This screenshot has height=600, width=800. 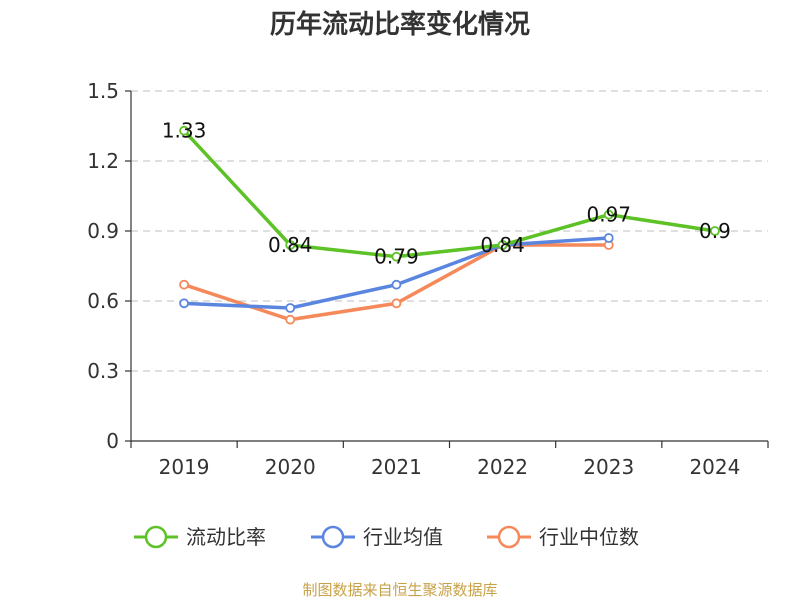 I want to click on legend-label: 行业均值, so click(x=403, y=537).